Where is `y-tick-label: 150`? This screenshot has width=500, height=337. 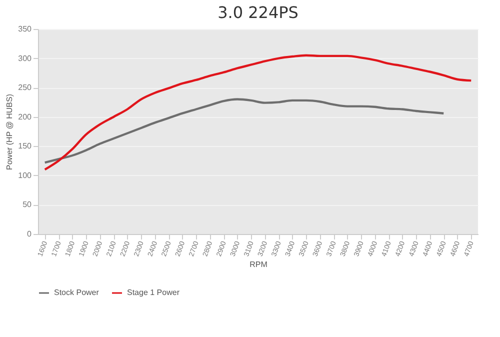 y-tick-label: 150 is located at coordinates (25, 146).